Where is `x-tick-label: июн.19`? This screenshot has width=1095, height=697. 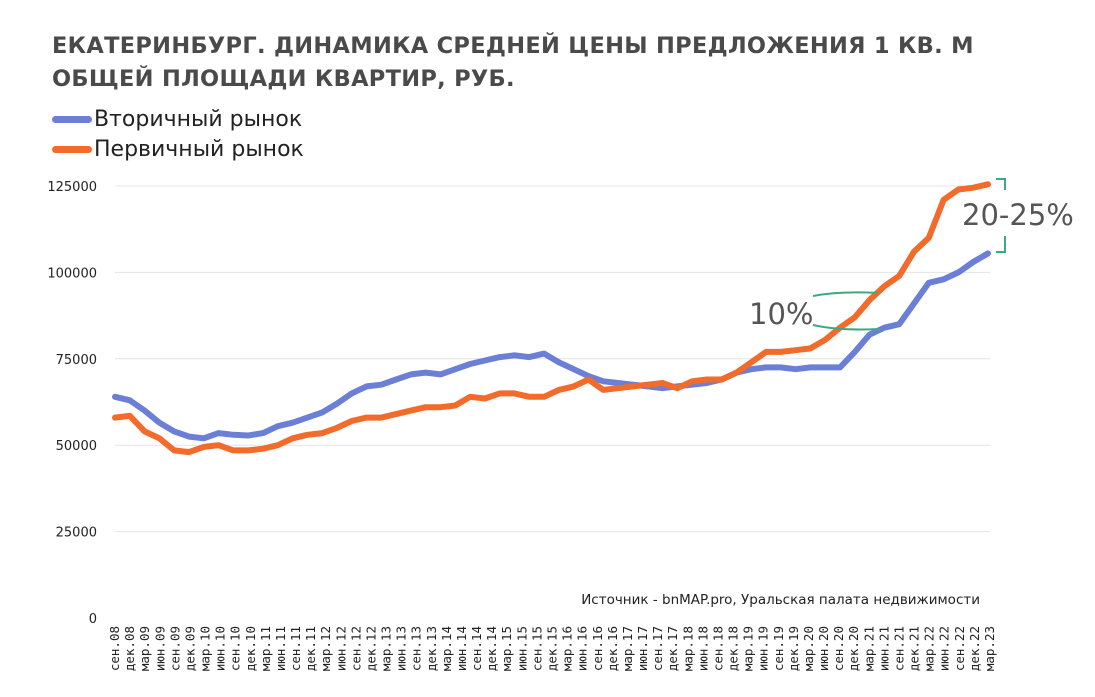 x-tick-label: июн.19 is located at coordinates (763, 648).